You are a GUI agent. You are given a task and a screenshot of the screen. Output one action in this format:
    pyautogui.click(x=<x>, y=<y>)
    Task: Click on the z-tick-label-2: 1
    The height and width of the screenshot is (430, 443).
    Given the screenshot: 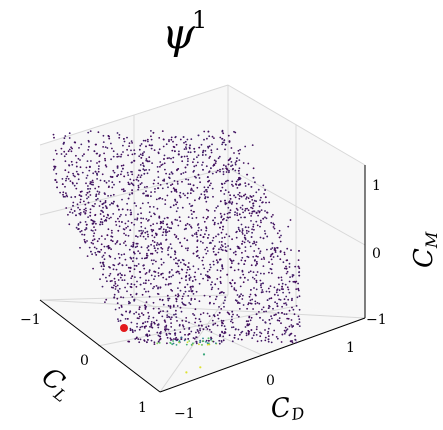 What is the action you would take?
    pyautogui.click(x=376, y=186)
    